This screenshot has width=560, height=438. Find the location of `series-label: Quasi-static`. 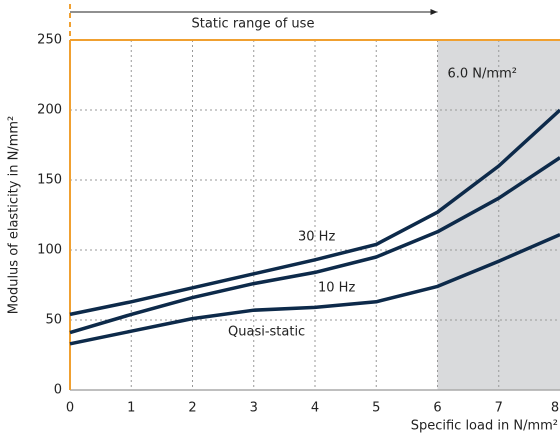

series-label: Quasi-static is located at coordinates (266, 332).